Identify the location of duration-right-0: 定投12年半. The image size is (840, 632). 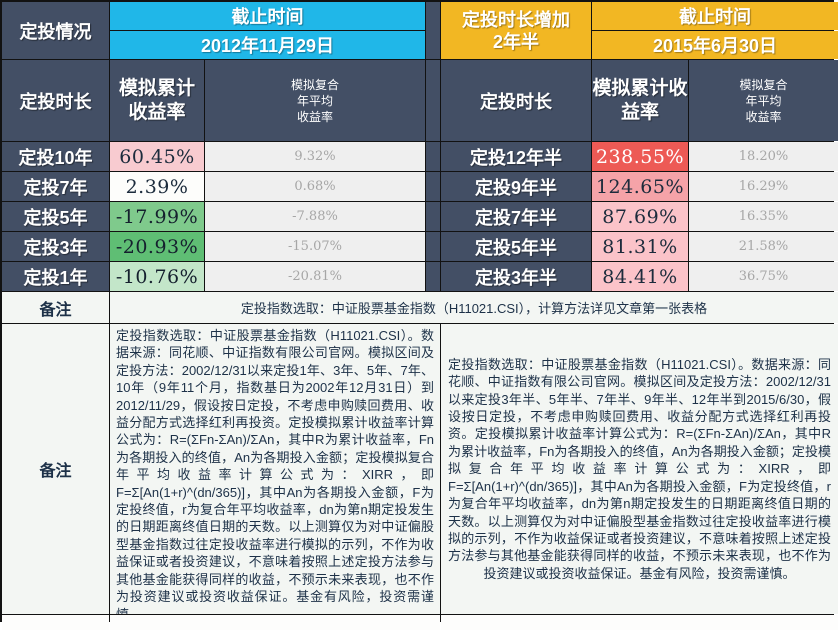
(516, 156).